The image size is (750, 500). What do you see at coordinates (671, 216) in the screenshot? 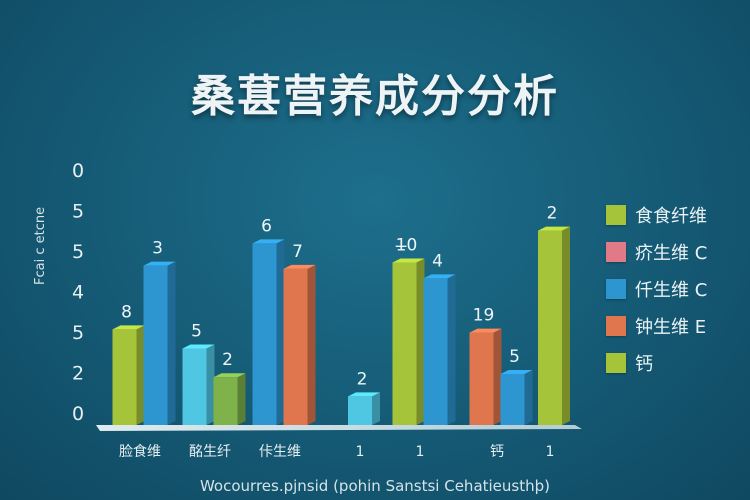
I see `legend-label: 食食纤维` at bounding box center [671, 216].